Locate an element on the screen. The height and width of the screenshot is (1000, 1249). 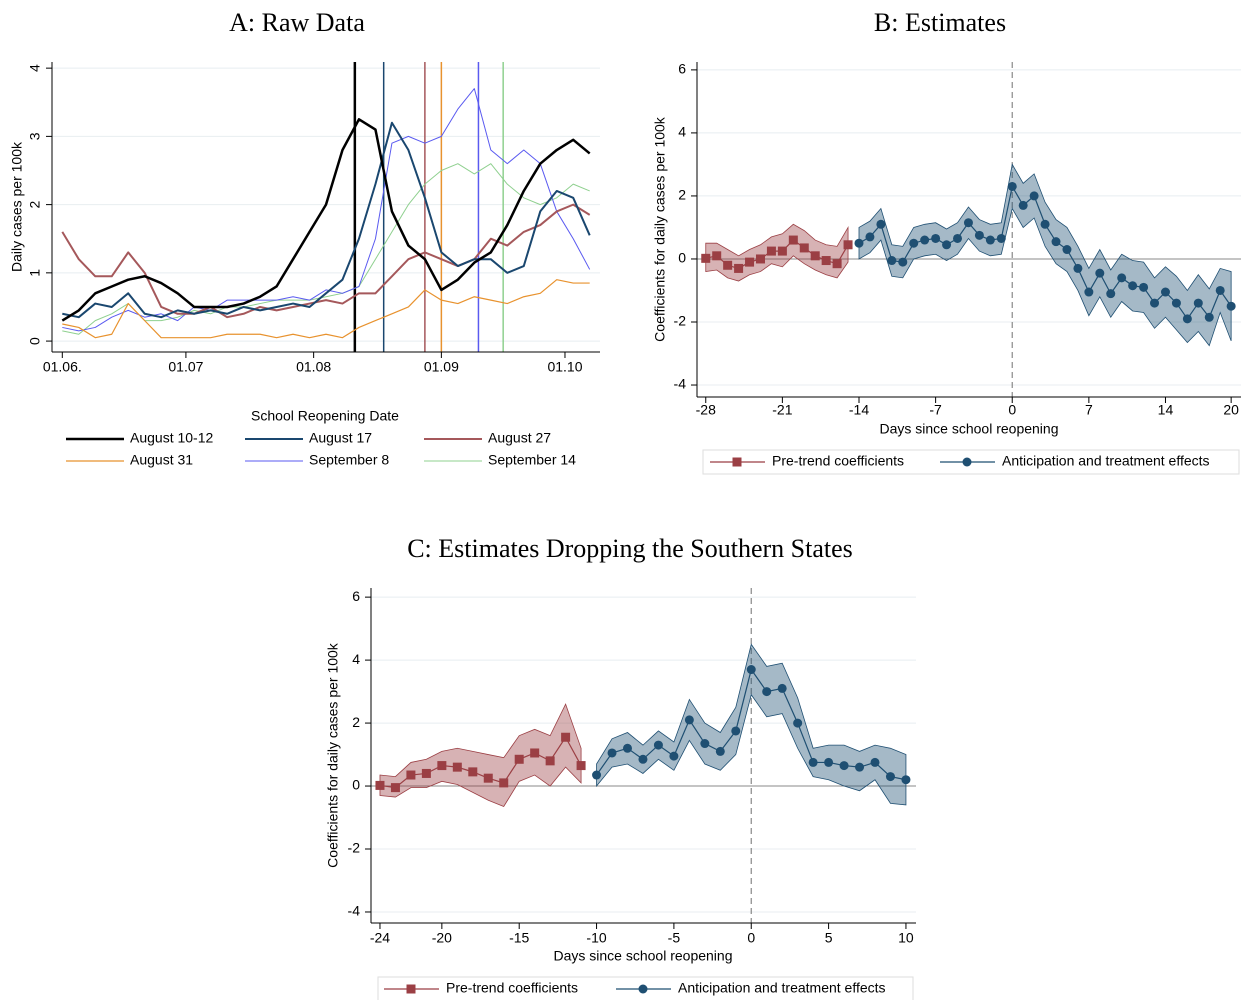
y-tick-label: 3 is located at coordinates (35, 136).